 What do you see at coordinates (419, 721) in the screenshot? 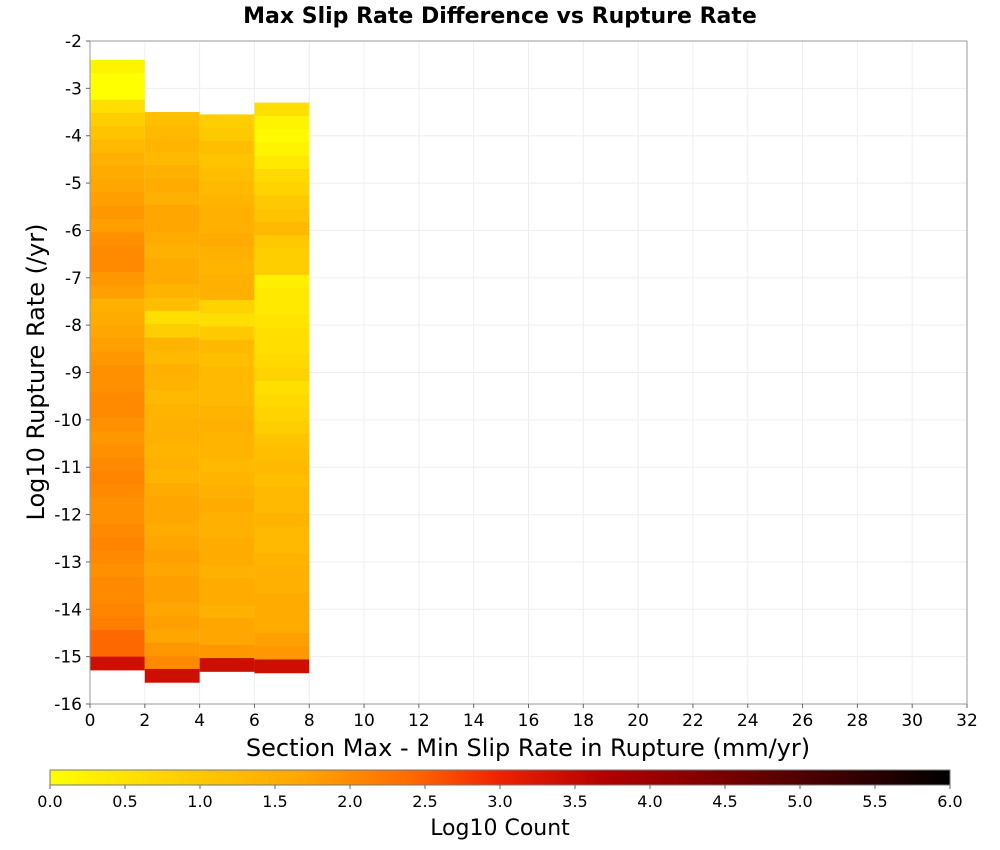
I see `x-tick-label: 12` at bounding box center [419, 721].